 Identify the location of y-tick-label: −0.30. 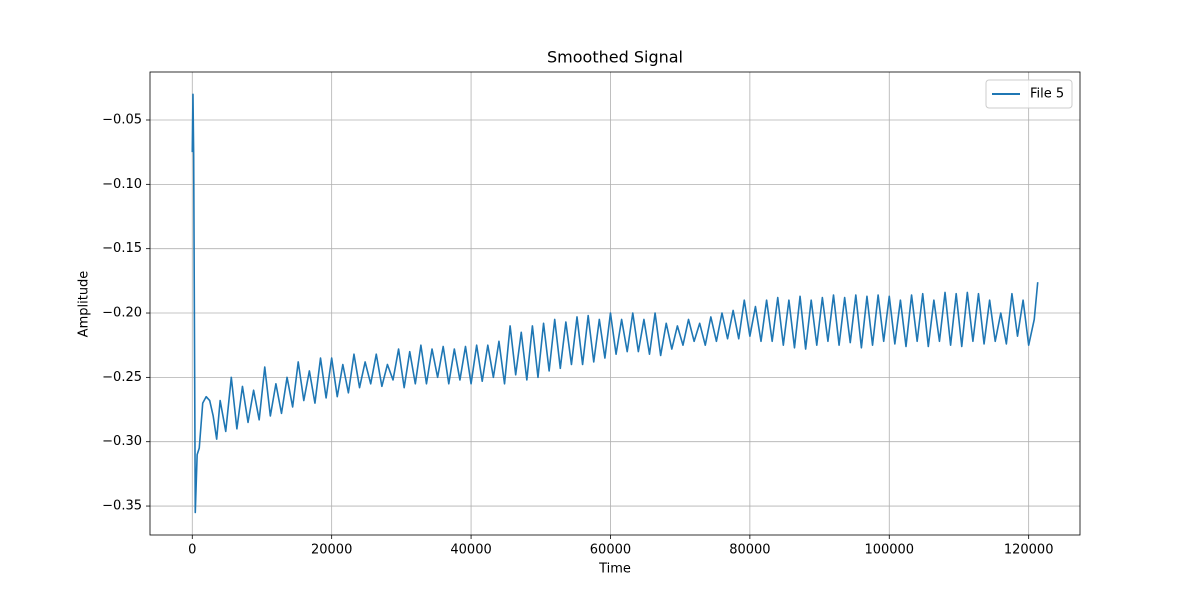
(122, 441).